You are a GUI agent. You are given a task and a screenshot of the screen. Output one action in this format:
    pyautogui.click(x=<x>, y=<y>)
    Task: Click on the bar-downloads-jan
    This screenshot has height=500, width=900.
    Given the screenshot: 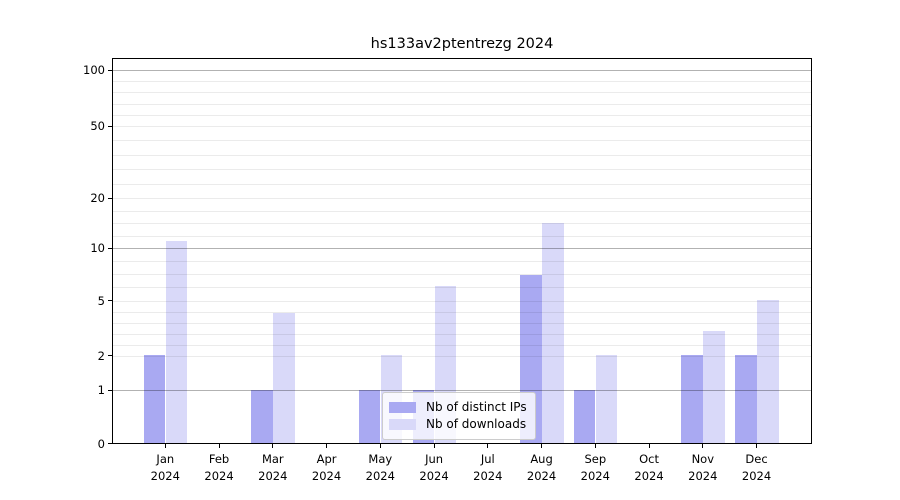 What is the action you would take?
    pyautogui.click(x=176, y=341)
    